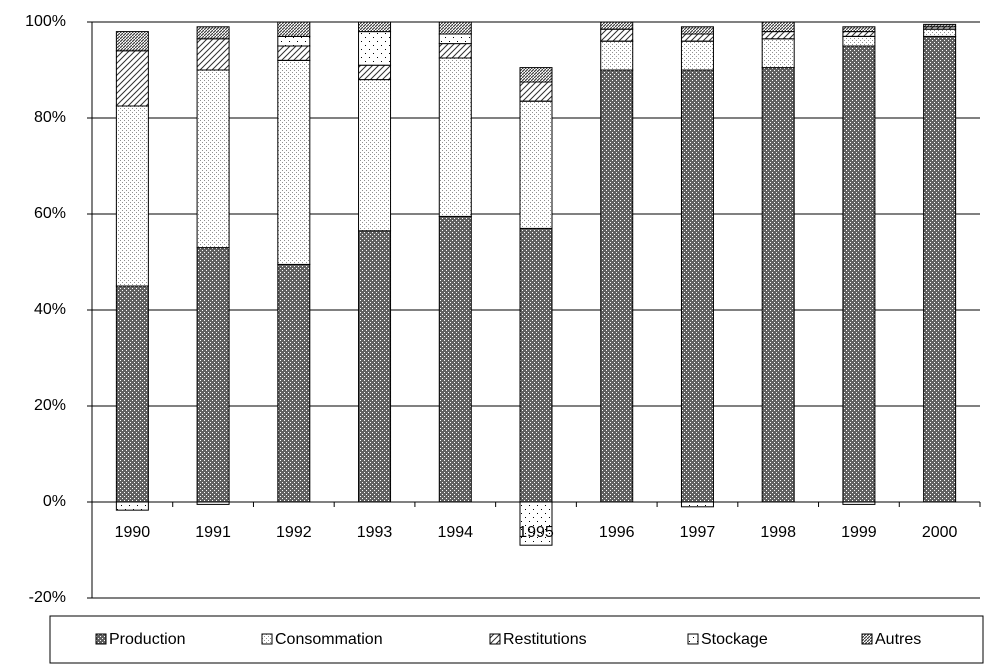  I want to click on y-tick-label: 40%, so click(50, 309).